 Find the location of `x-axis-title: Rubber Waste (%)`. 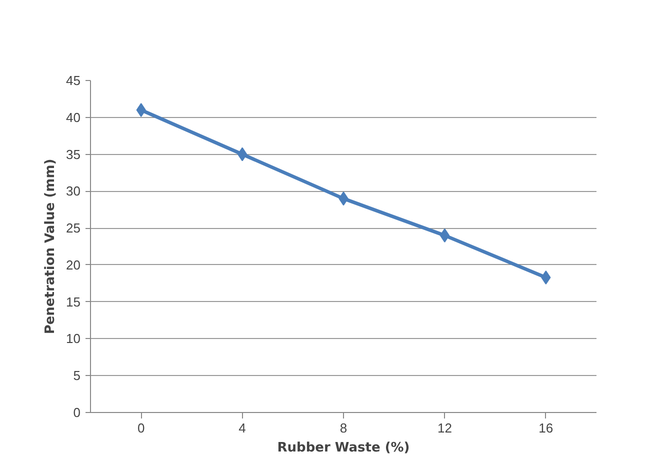

x-axis-title: Rubber Waste (%) is located at coordinates (343, 448).